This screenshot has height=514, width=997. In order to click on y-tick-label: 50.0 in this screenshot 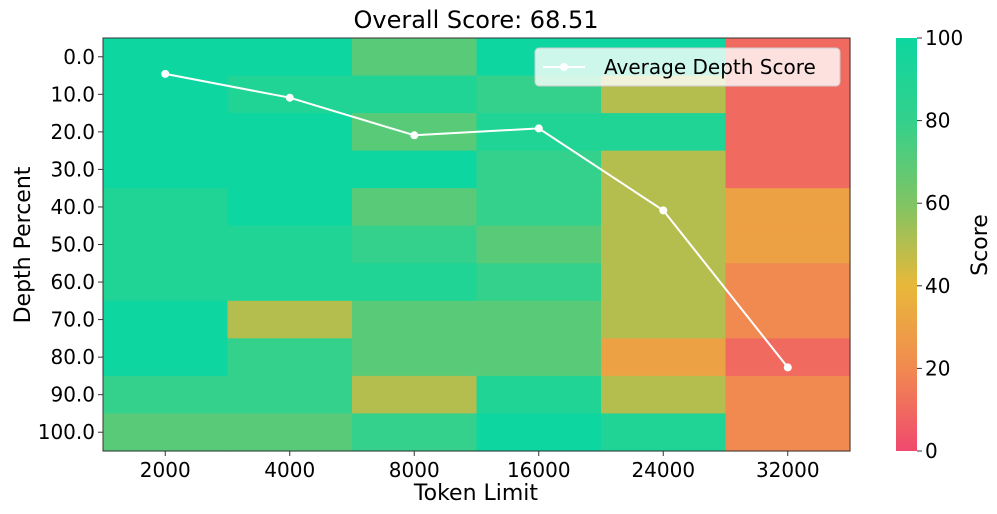, I will do `click(72, 245)`.